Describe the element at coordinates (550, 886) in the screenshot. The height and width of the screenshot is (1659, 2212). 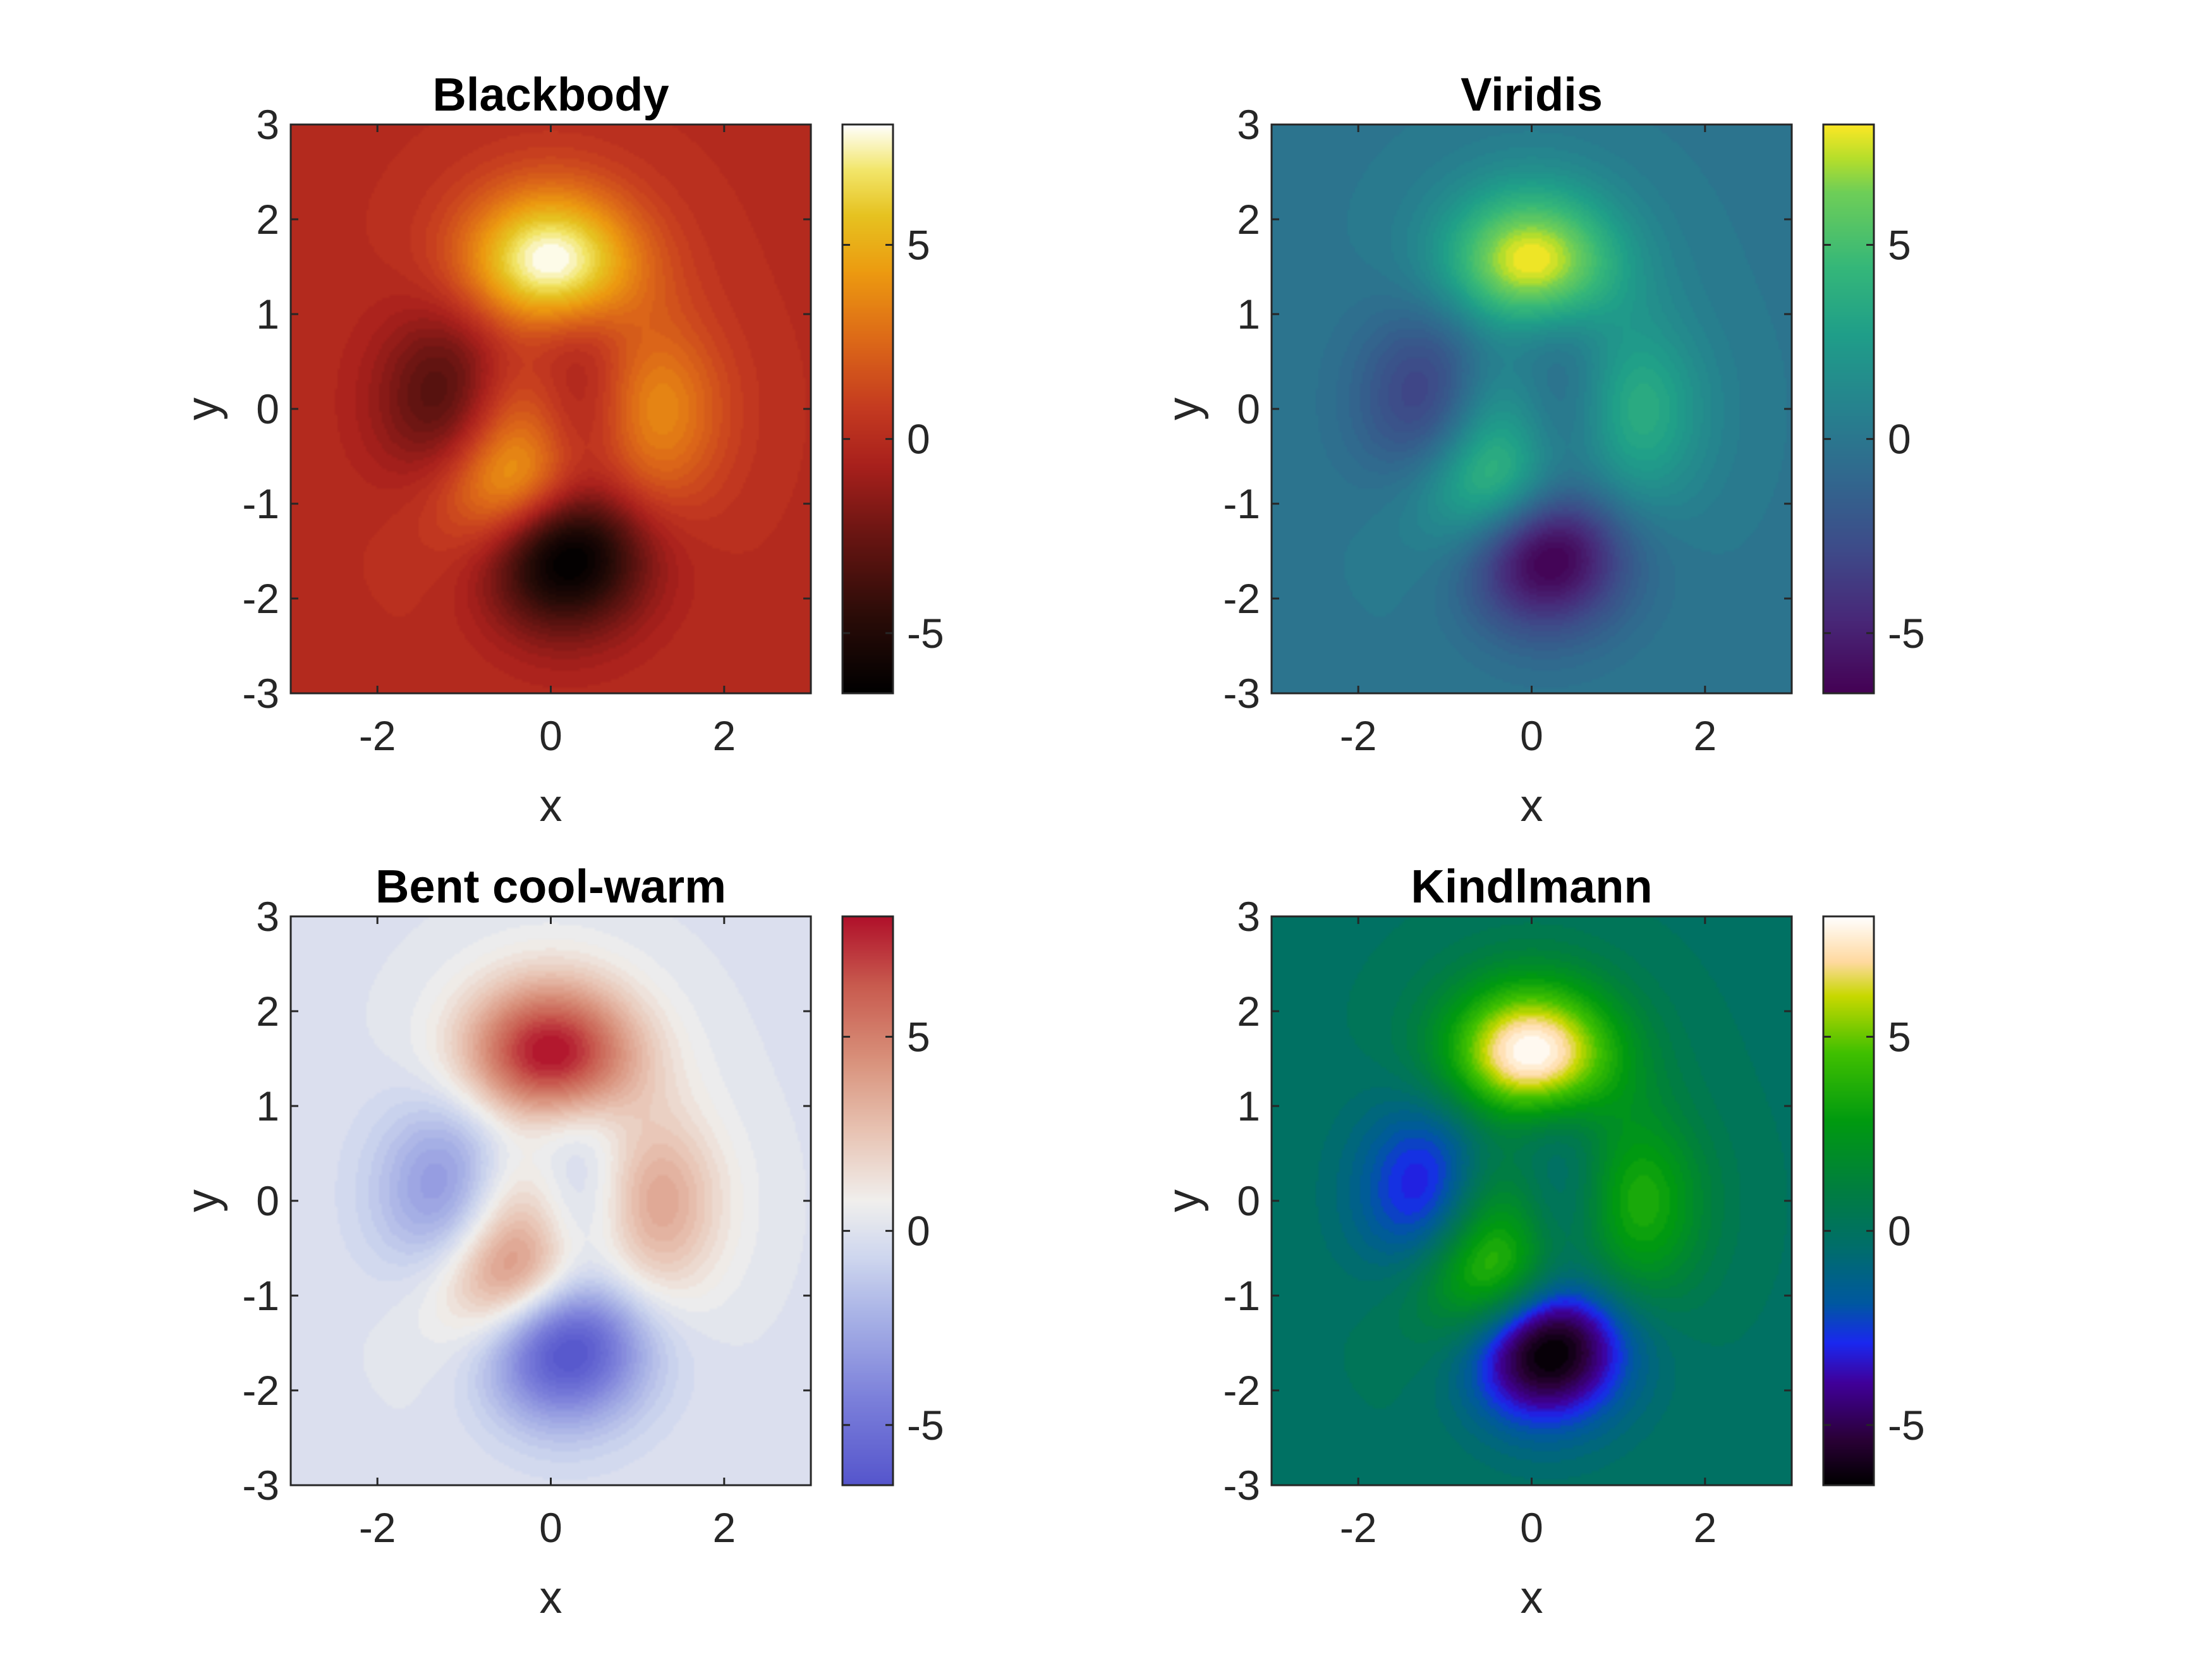
I see `chart-title: Bent cool-warm` at that location.